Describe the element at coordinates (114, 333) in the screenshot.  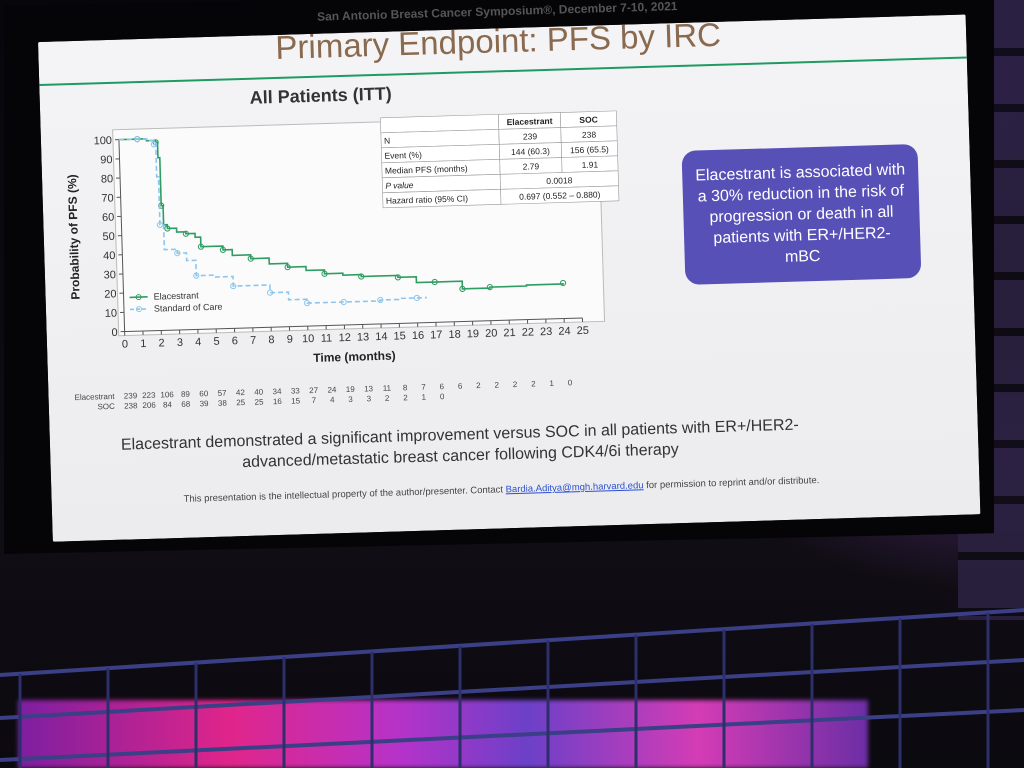
I see `y-tick-label: 0` at that location.